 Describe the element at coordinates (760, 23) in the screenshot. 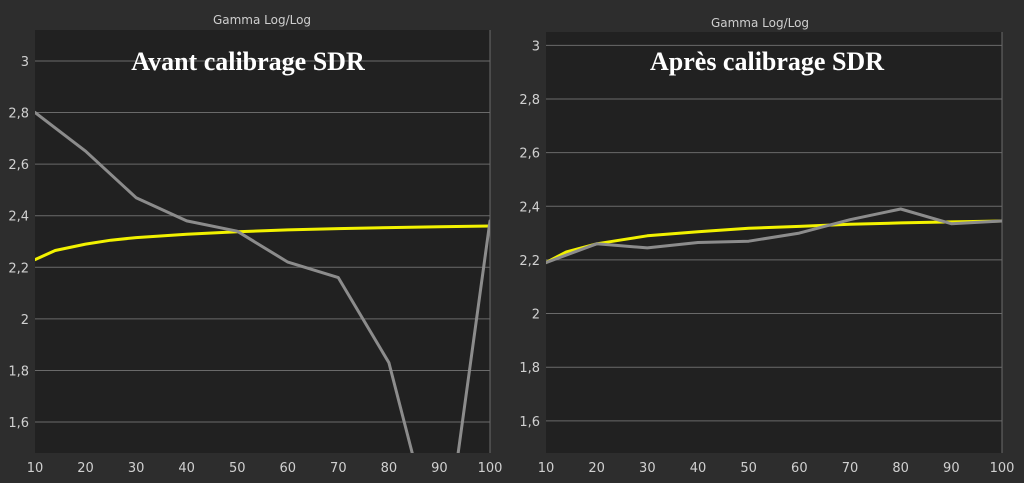

I see `chart-title-after: Gamma Log/Log` at that location.